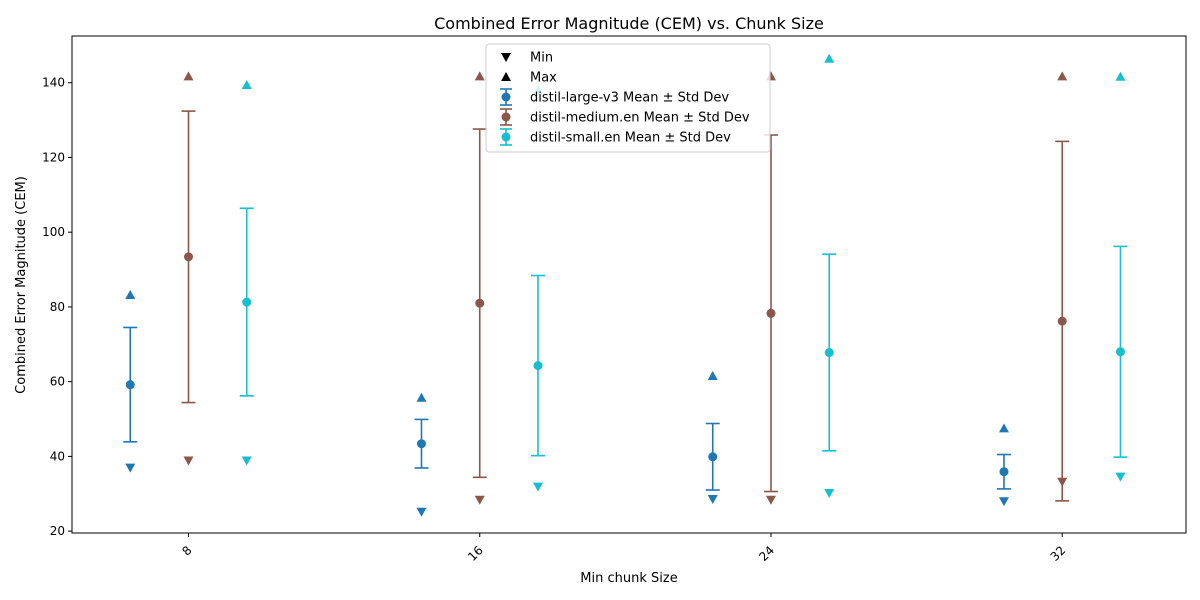 This screenshot has width=1200, height=600. I want to click on legend-box, so click(628, 98).